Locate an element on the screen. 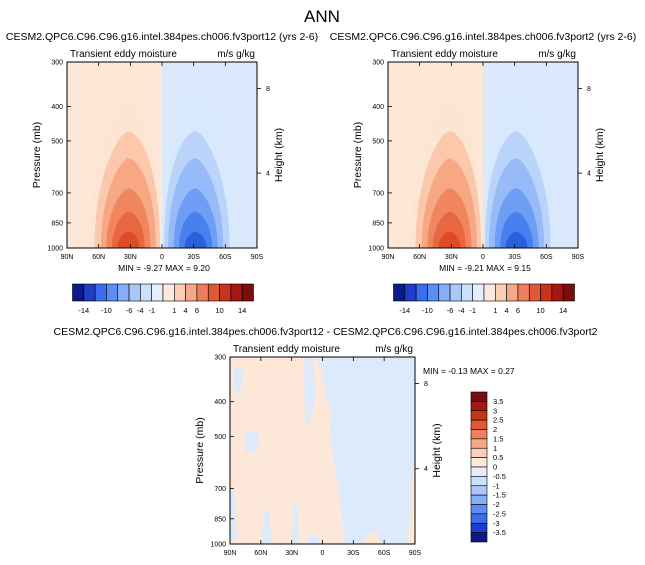  colorbar-label: -2.5 is located at coordinates (499, 513).